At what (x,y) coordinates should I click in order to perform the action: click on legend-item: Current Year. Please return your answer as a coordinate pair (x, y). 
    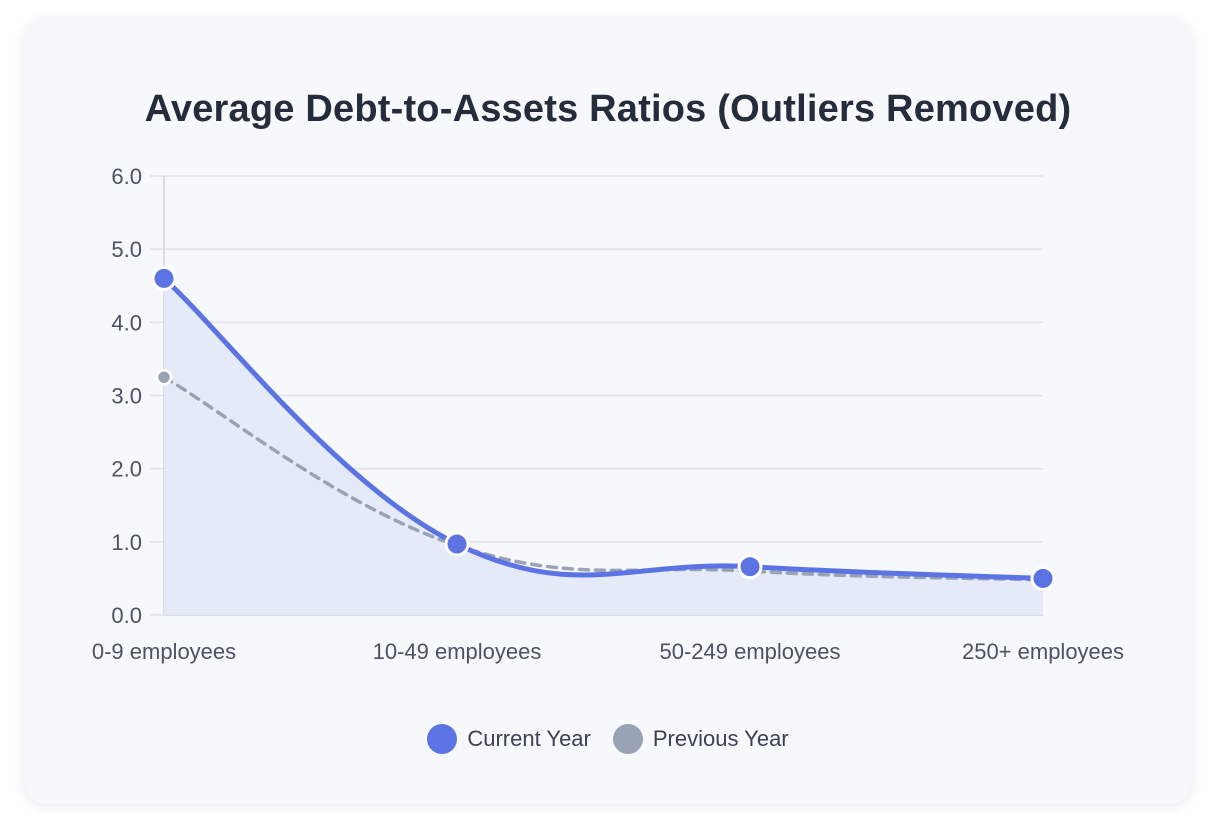
    Looking at the image, I should click on (509, 739).